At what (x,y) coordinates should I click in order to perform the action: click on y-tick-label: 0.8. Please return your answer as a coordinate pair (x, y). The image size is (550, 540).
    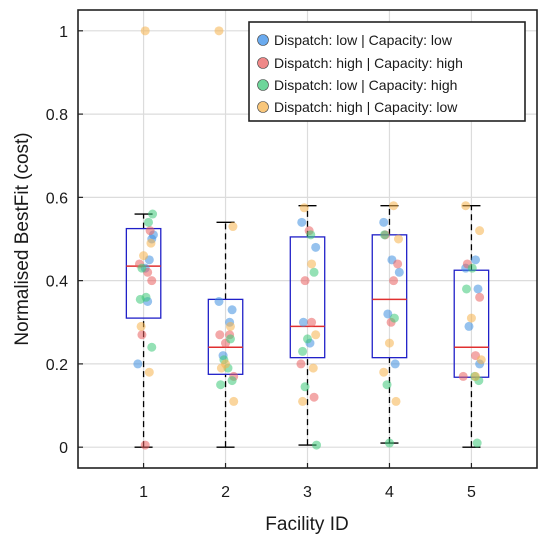
    Looking at the image, I should click on (57, 115).